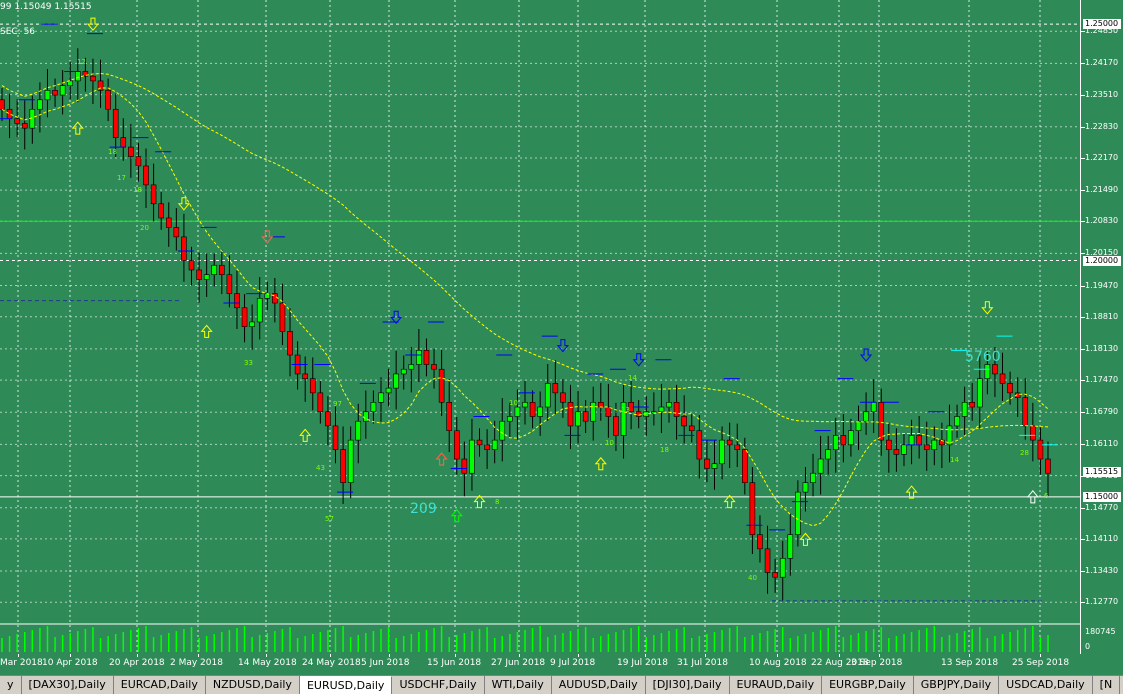 This screenshot has height=694, width=1123. I want to click on candle-timer: SEC: 56, so click(18, 32).